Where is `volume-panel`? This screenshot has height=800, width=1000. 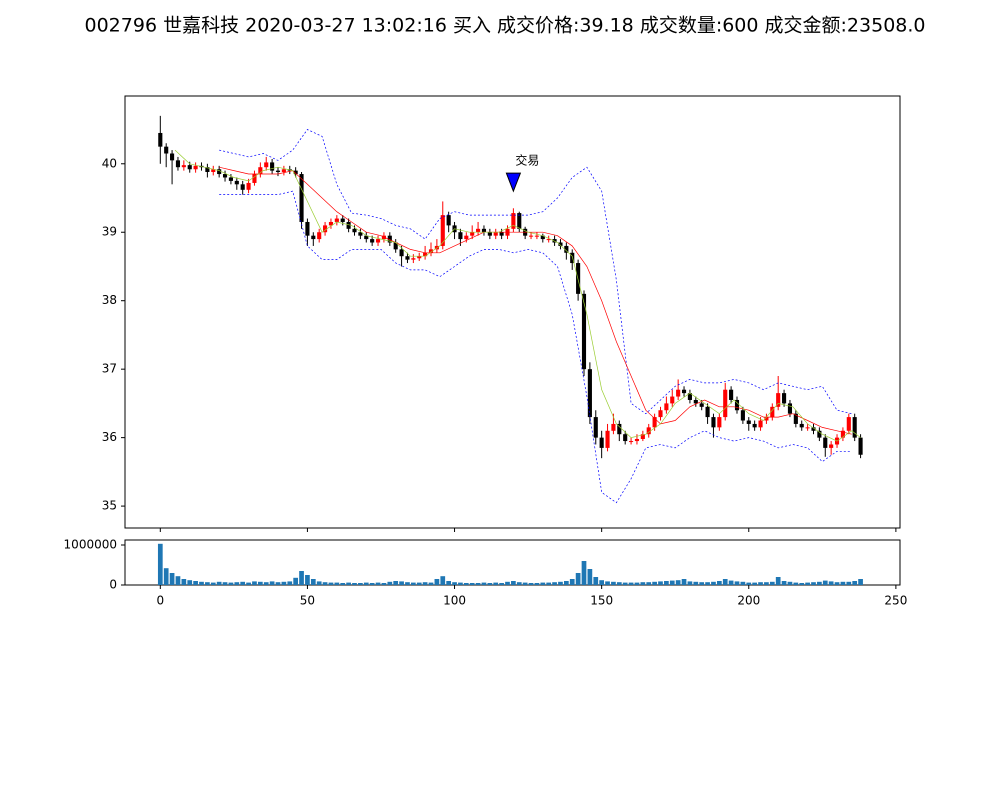 volume-panel is located at coordinates (512, 562).